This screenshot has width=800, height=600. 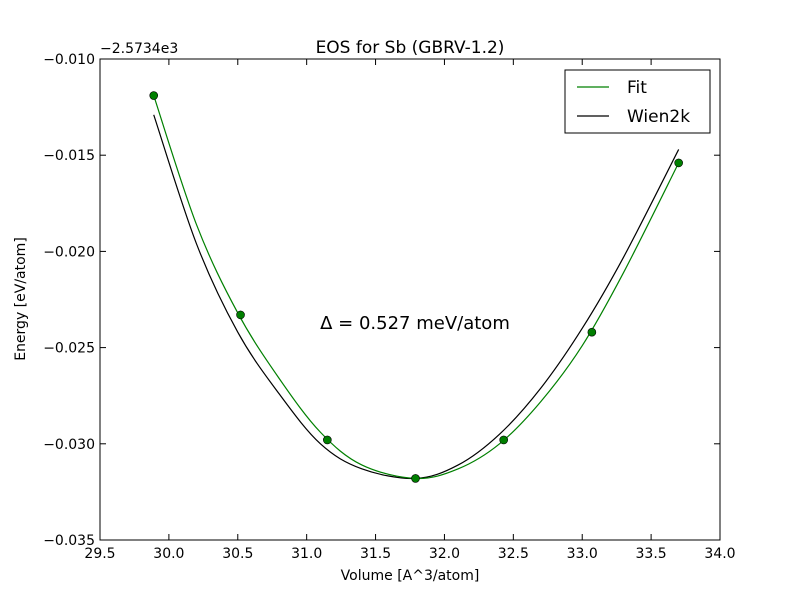 What do you see at coordinates (69, 156) in the screenshot?
I see `y-tick-label: −0.015` at bounding box center [69, 156].